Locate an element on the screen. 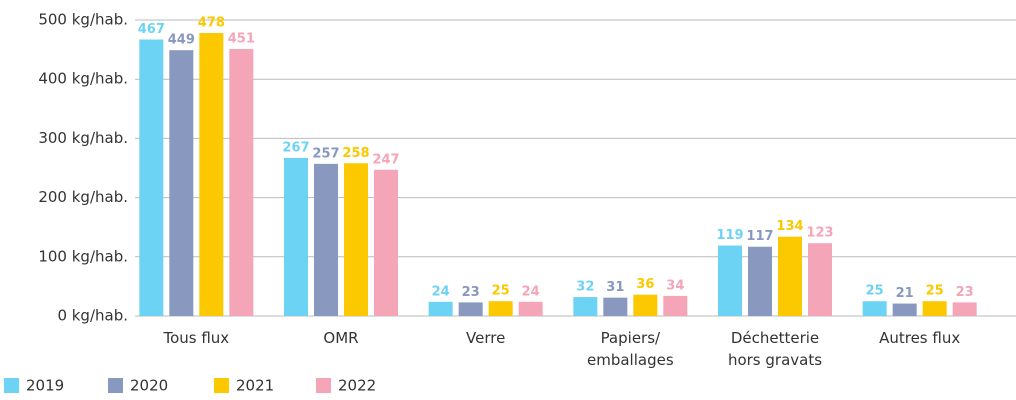 The width and height of the screenshot is (1016, 400). value-label: 123 is located at coordinates (819, 233).